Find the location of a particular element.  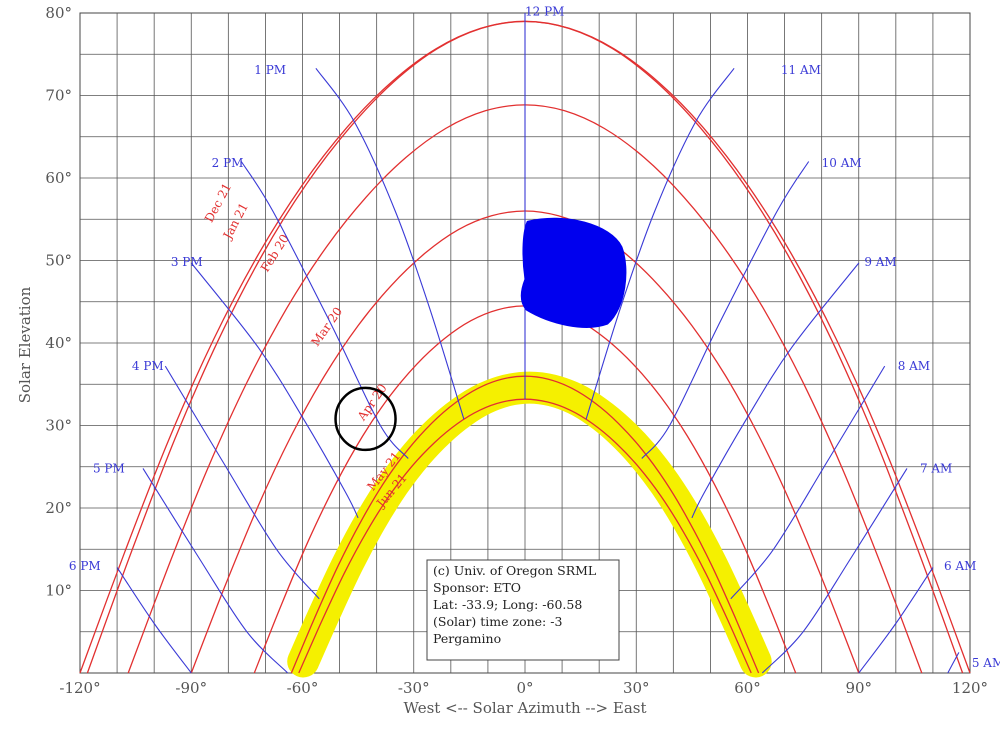

info-box-frame is located at coordinates (523, 610).